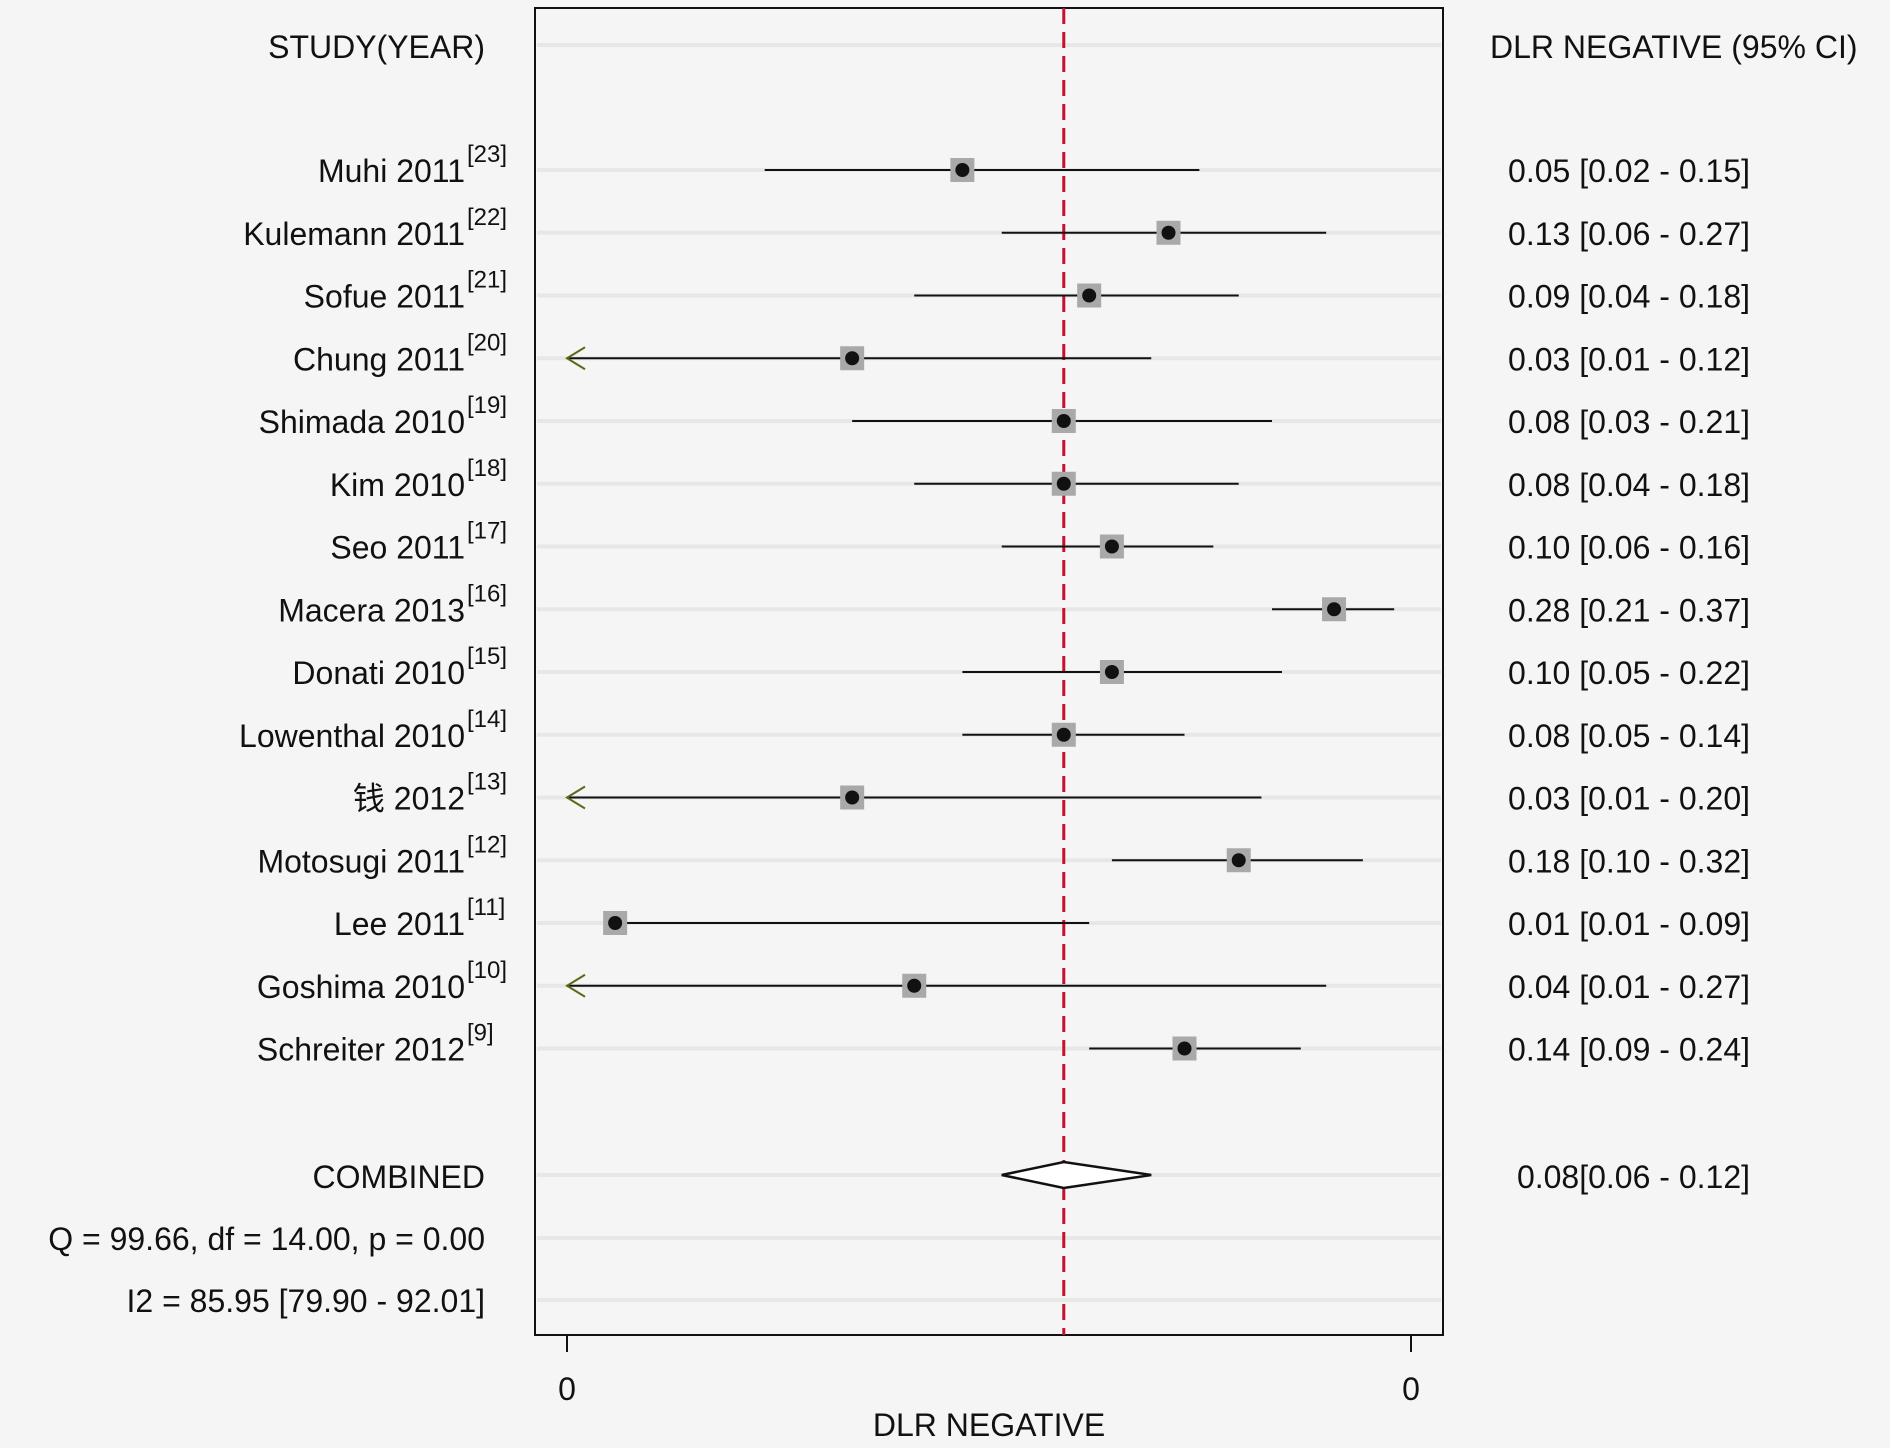 This screenshot has height=1448, width=1890. Describe the element at coordinates (1629, 924) in the screenshot. I see `study-ci-label: 0.01 [0.01 - 0.09]` at that location.